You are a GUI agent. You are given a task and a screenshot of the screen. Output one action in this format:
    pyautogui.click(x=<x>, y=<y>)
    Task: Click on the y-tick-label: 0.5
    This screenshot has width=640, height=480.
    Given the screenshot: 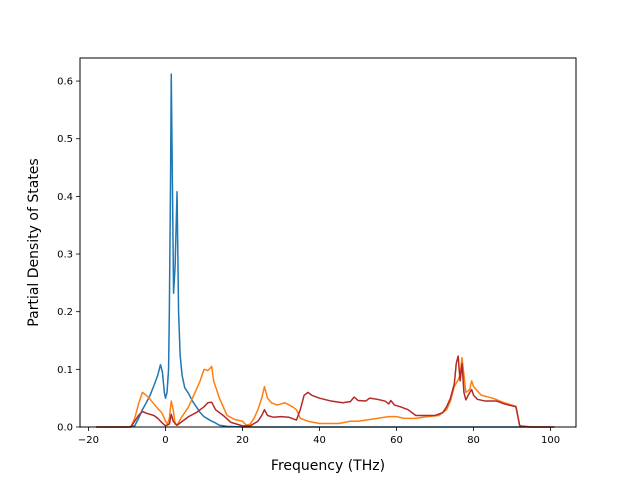 What is the action you would take?
    pyautogui.click(x=65, y=139)
    